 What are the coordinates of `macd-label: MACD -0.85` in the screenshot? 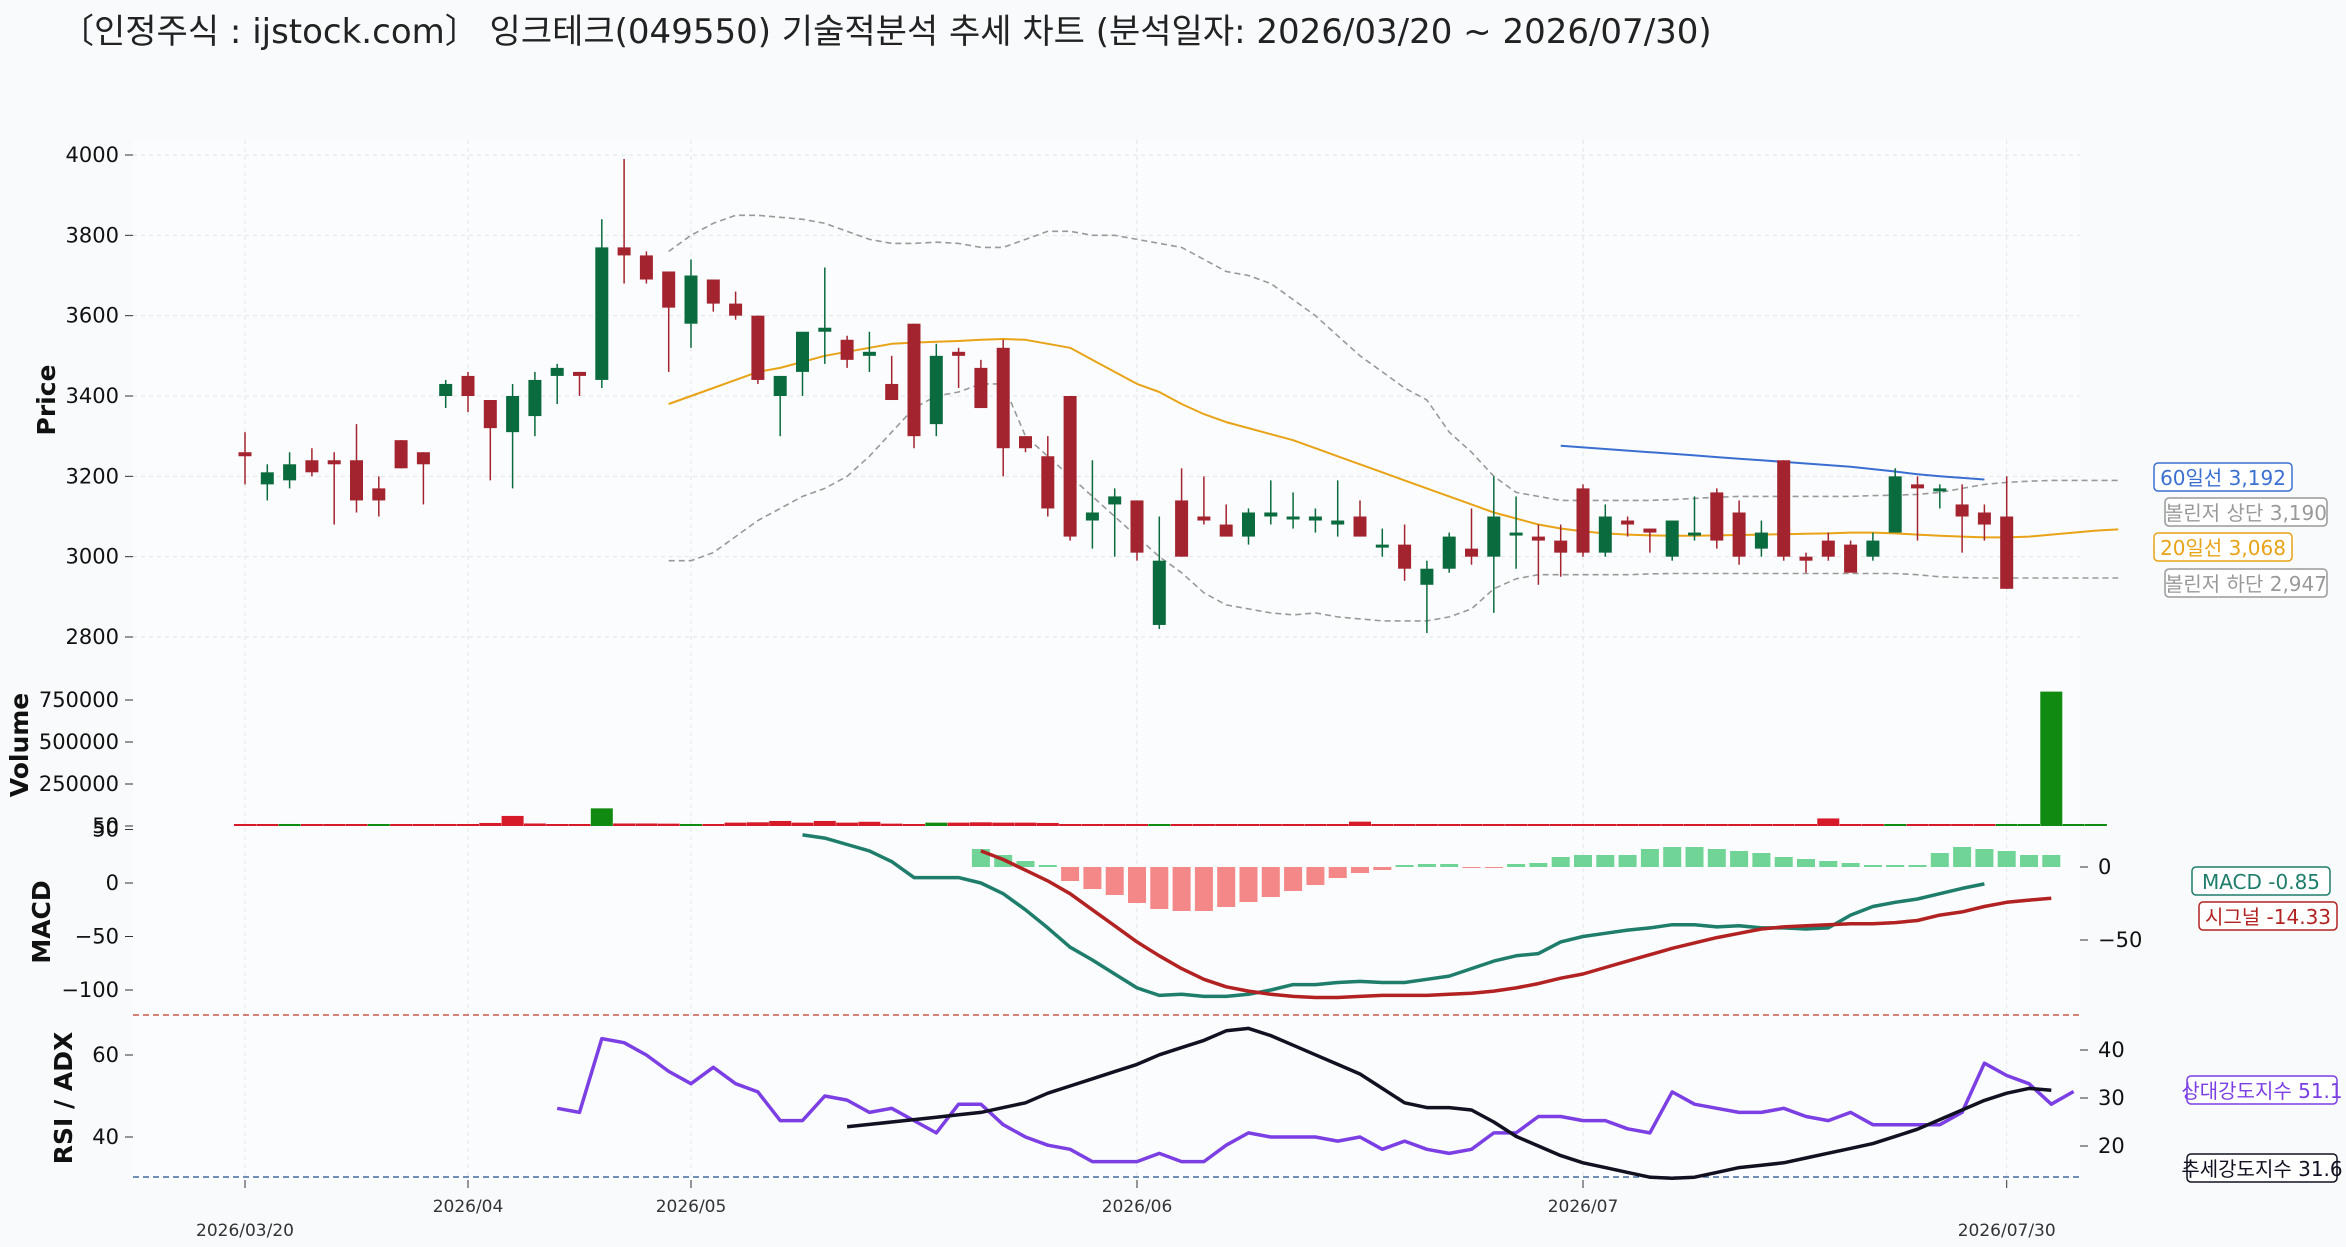 It's located at (2261, 882).